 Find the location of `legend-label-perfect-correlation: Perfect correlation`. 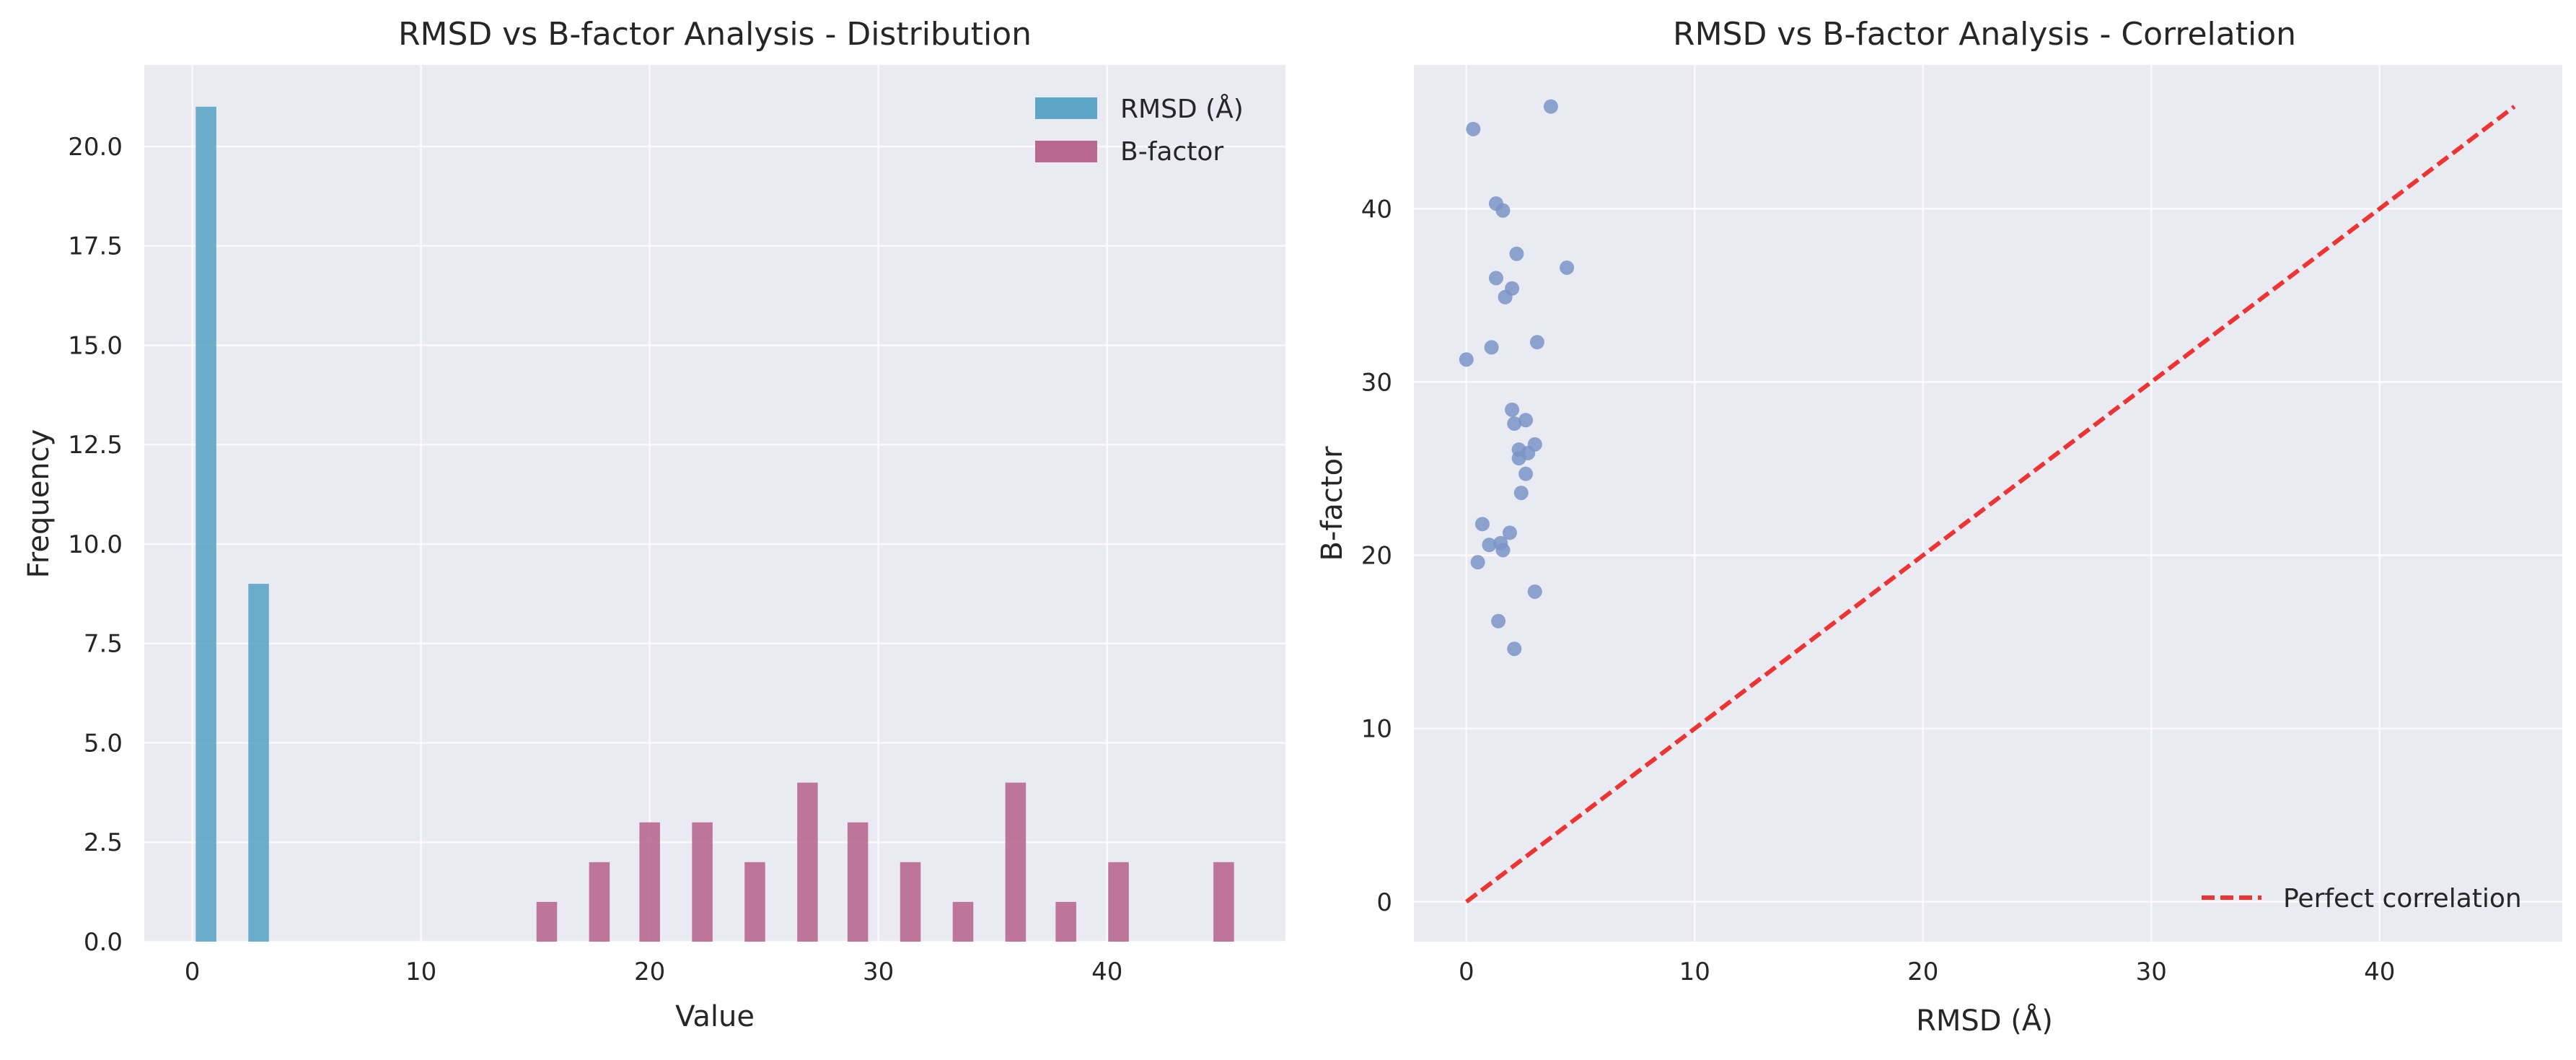

legend-label-perfect-correlation: Perfect correlation is located at coordinates (2402, 899).